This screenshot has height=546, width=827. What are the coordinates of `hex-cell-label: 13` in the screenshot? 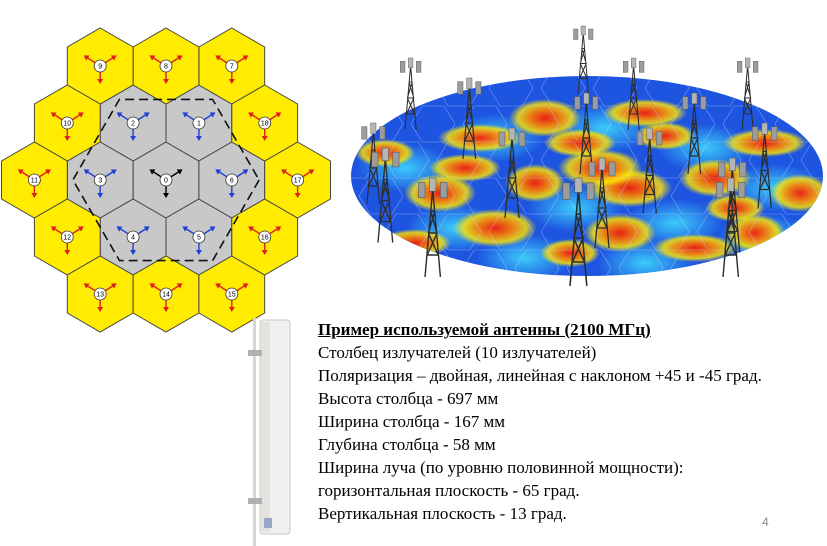 It's located at (100, 295).